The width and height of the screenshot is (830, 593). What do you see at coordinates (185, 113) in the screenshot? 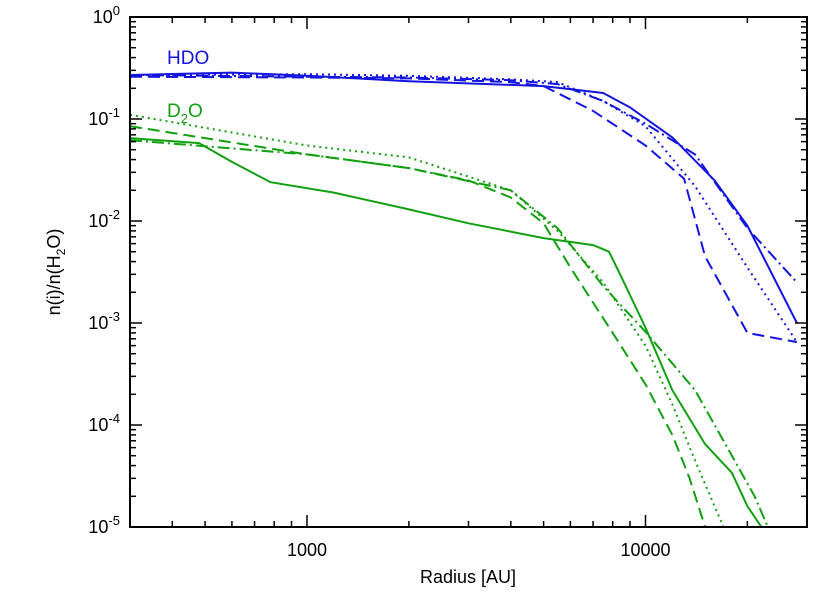
I see `series-label-d2o: D2O` at bounding box center [185, 113].